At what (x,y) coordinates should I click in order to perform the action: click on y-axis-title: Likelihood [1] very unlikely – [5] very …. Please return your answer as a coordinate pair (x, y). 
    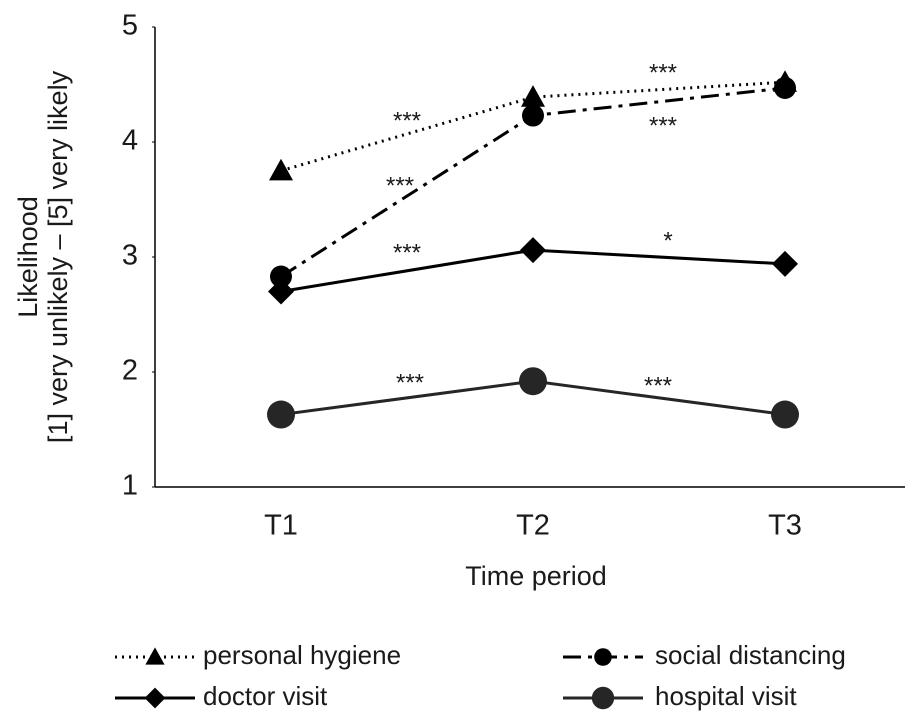
    Looking at the image, I should click on (43, 256).